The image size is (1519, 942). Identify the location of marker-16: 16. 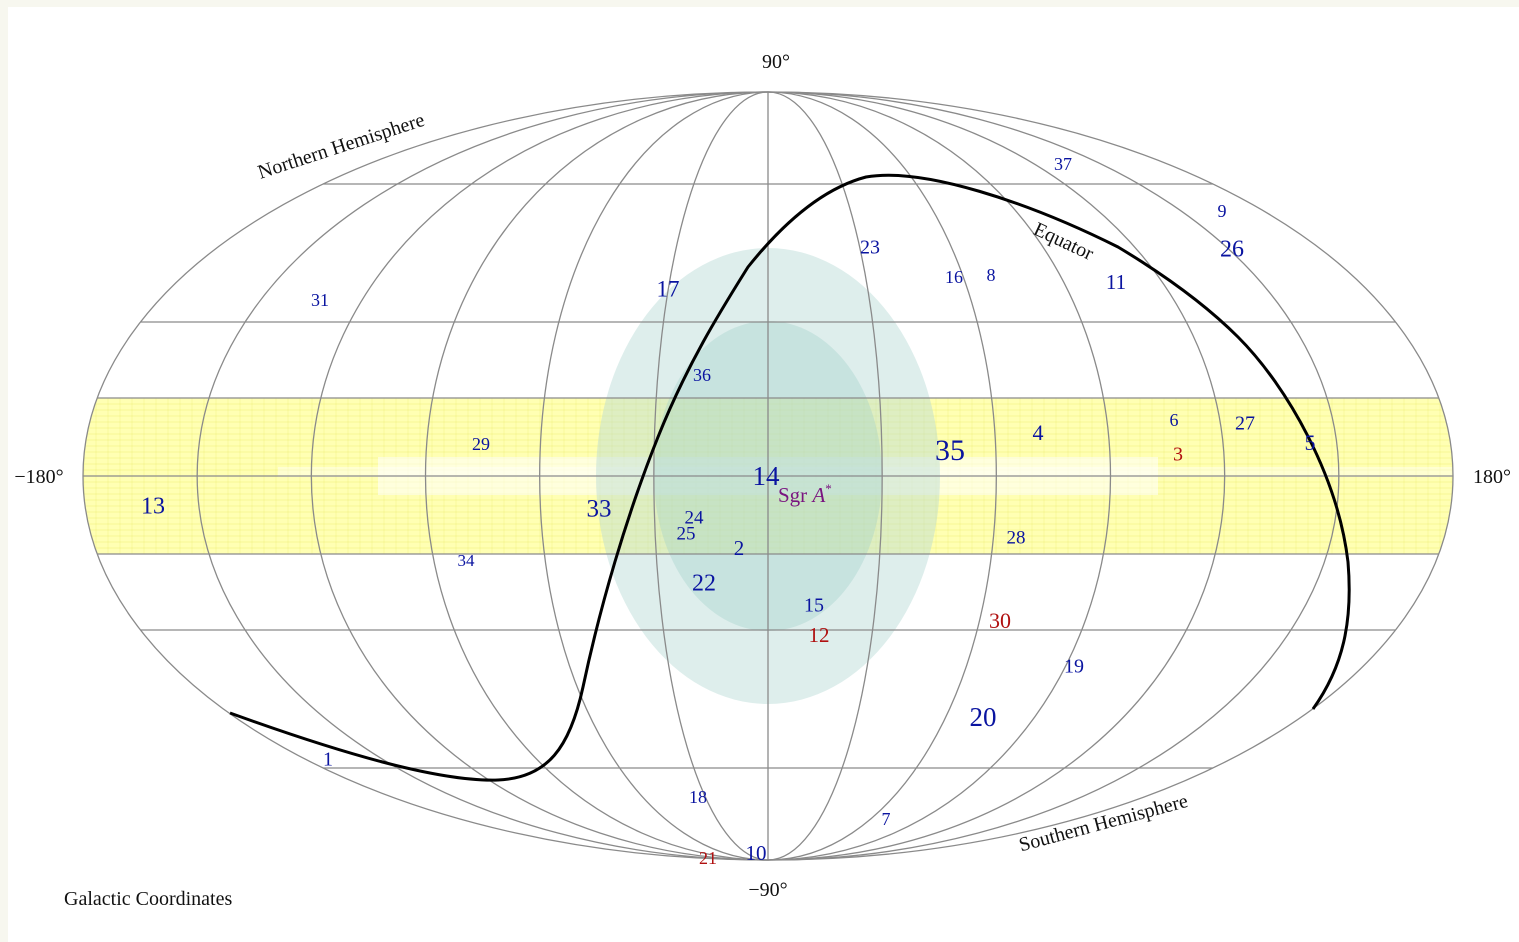
(954, 277).